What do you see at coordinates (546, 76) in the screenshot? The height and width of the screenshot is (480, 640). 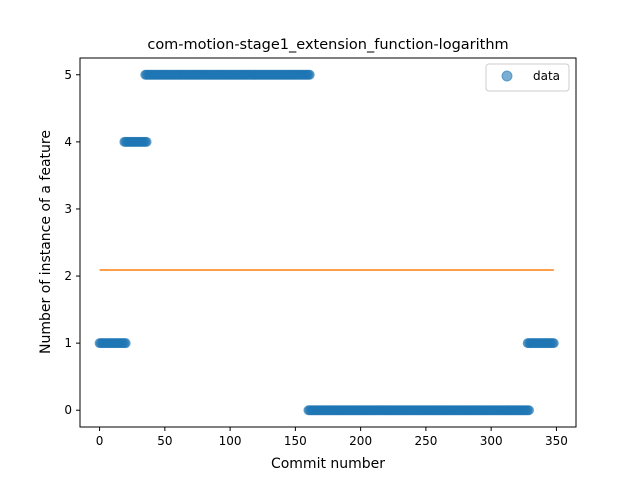 I see `legend-entry-data: data` at bounding box center [546, 76].